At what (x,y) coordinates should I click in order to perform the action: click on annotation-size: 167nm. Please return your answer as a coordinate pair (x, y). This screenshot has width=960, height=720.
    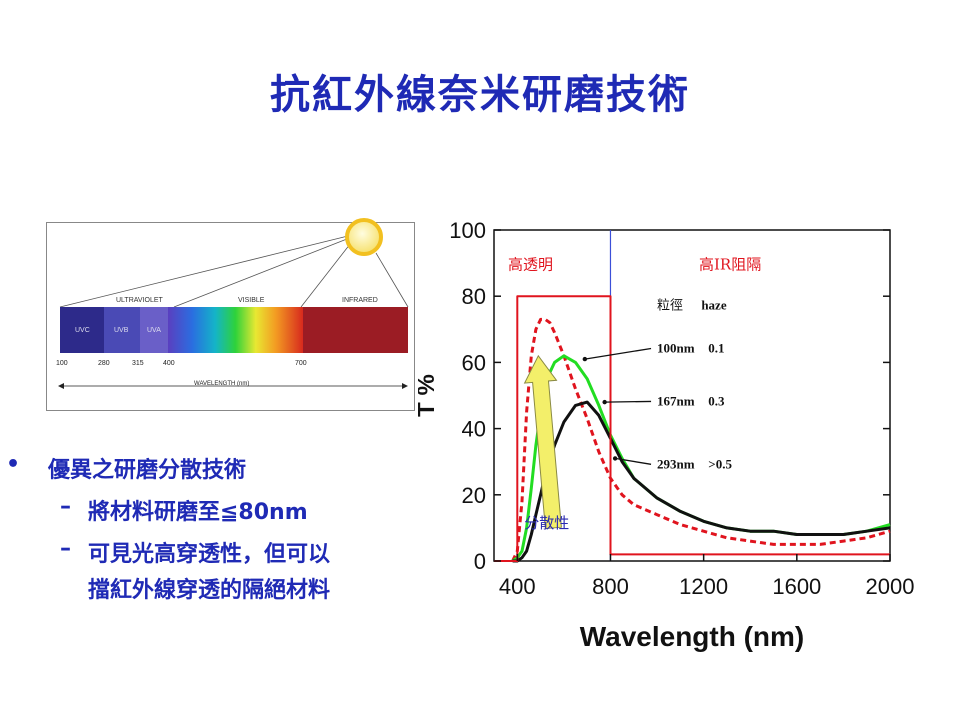
    Looking at the image, I should click on (676, 400).